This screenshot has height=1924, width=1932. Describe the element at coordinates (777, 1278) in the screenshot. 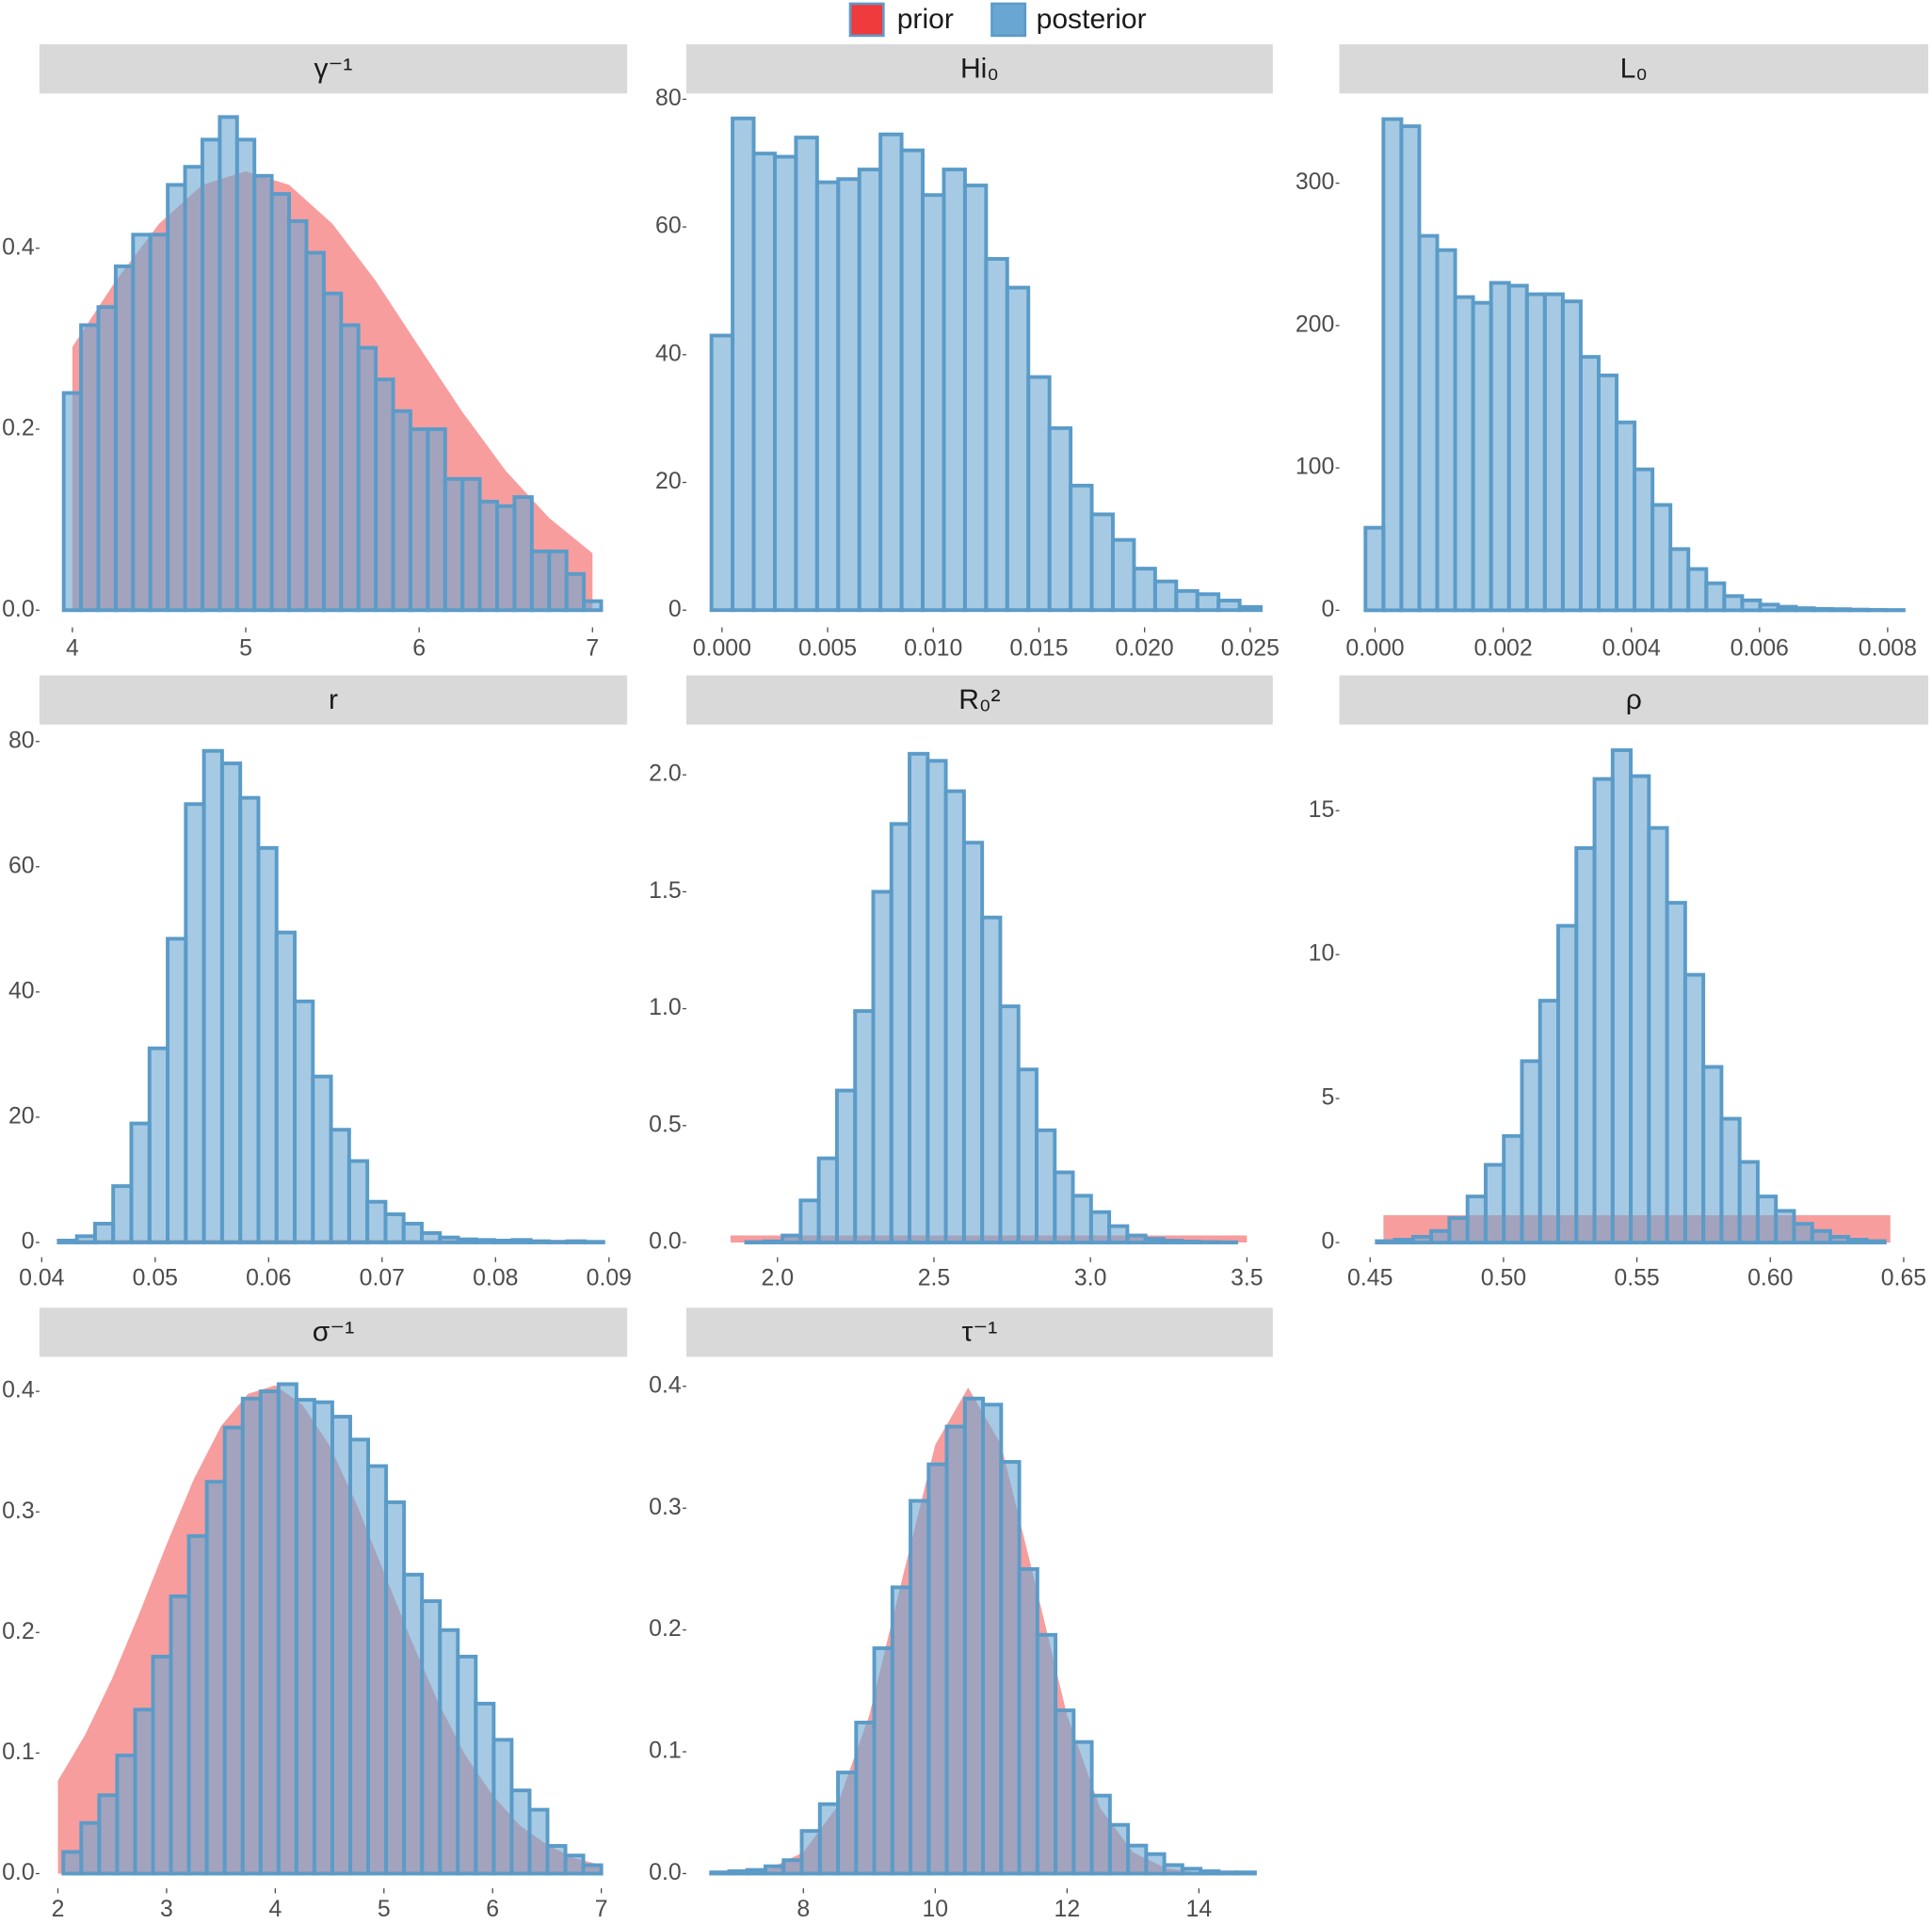

I see `x-tick-label: 2.0` at that location.